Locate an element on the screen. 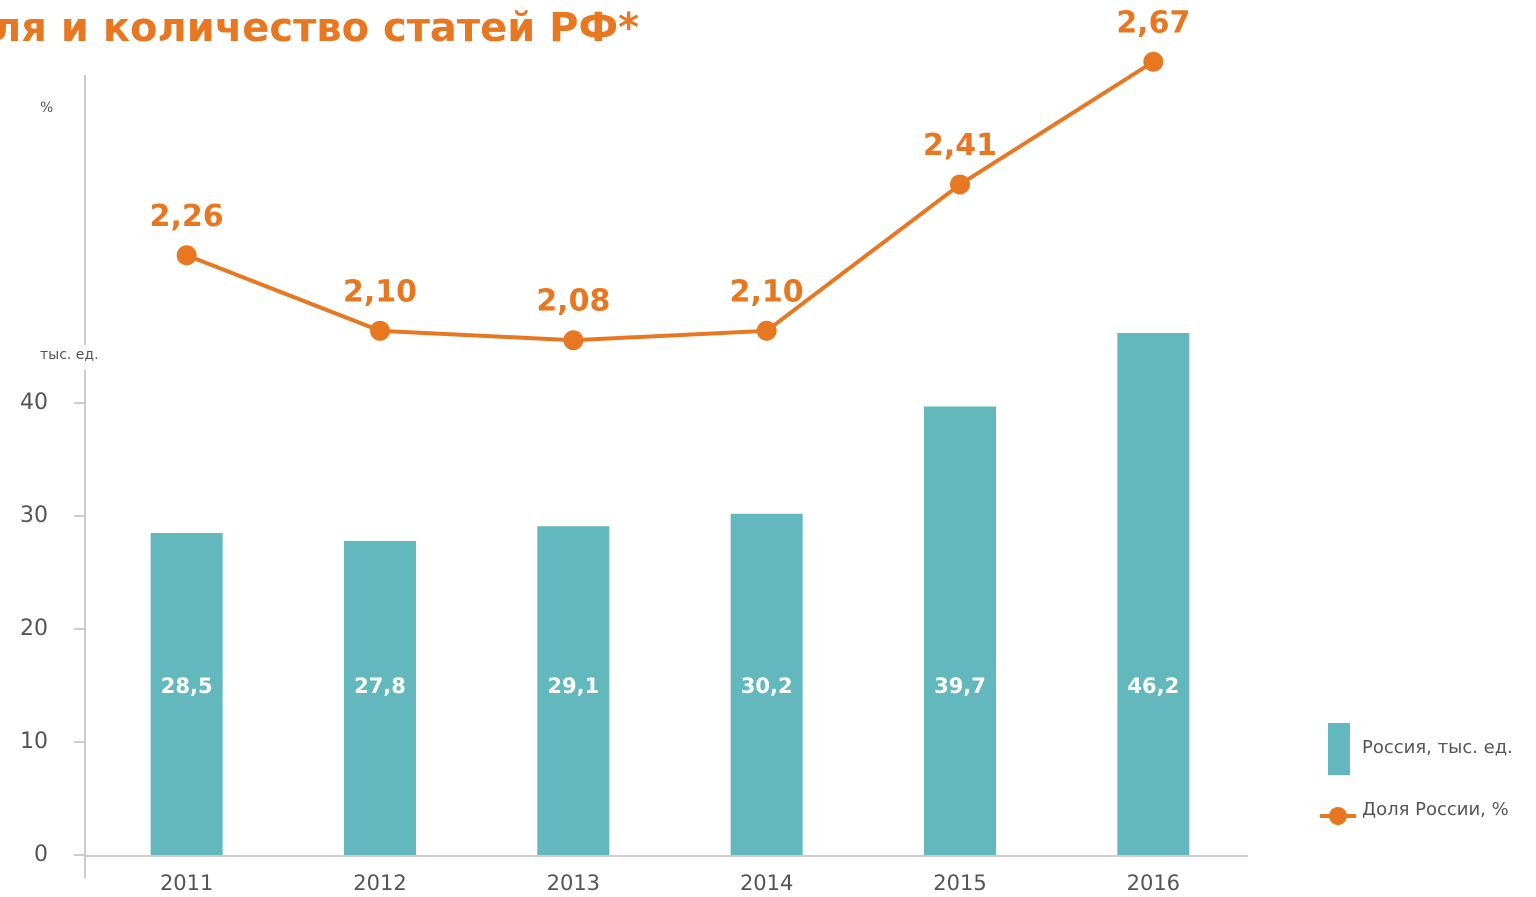 Image resolution: width=1536 pixels, height=897 pixels. x-tick-label: 2016 is located at coordinates (1153, 883).